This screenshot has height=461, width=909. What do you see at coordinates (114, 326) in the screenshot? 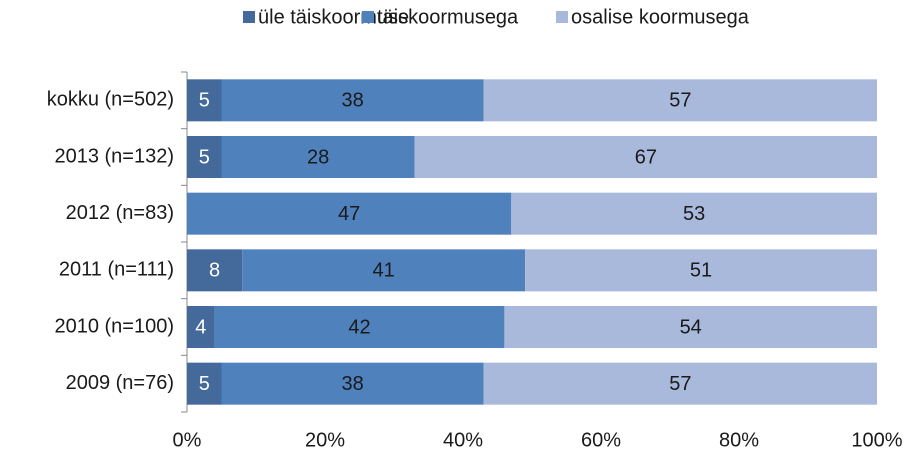
I see `y-tick-label: 2010 (n=100)` at bounding box center [114, 326].